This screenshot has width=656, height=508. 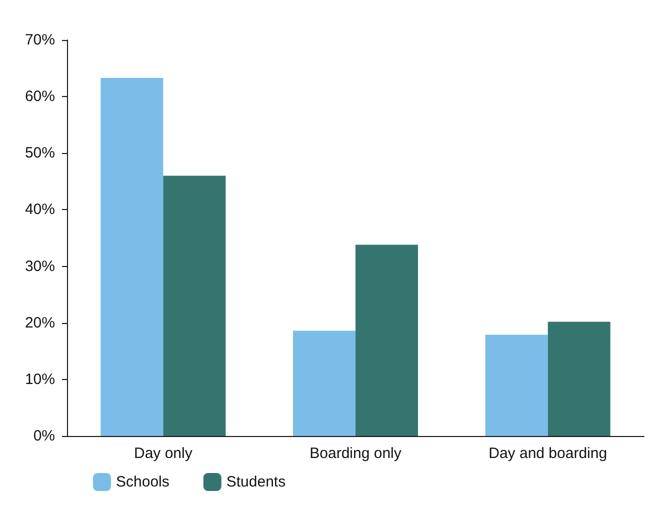 What do you see at coordinates (143, 482) in the screenshot?
I see `legend-label: Schools` at bounding box center [143, 482].